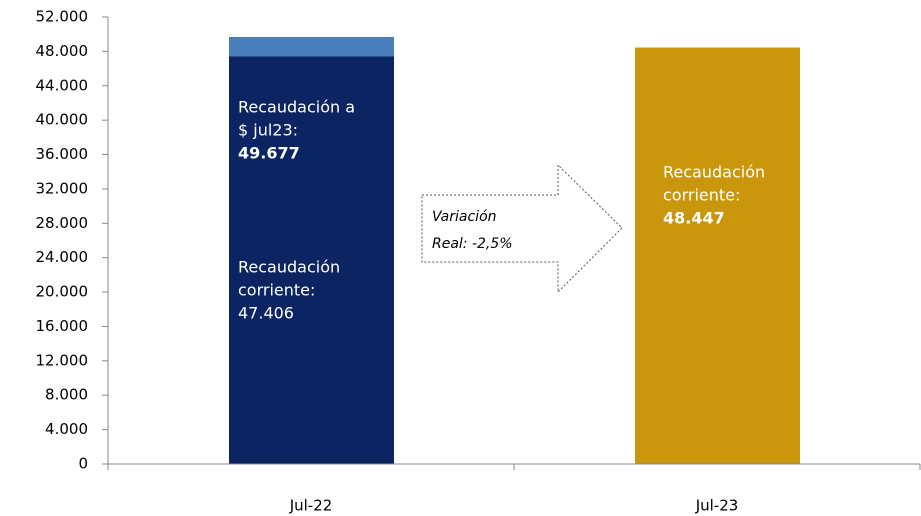 The image size is (921, 516). What do you see at coordinates (62, 188) in the screenshot?
I see `y-tick-label: 32.000` at bounding box center [62, 188].